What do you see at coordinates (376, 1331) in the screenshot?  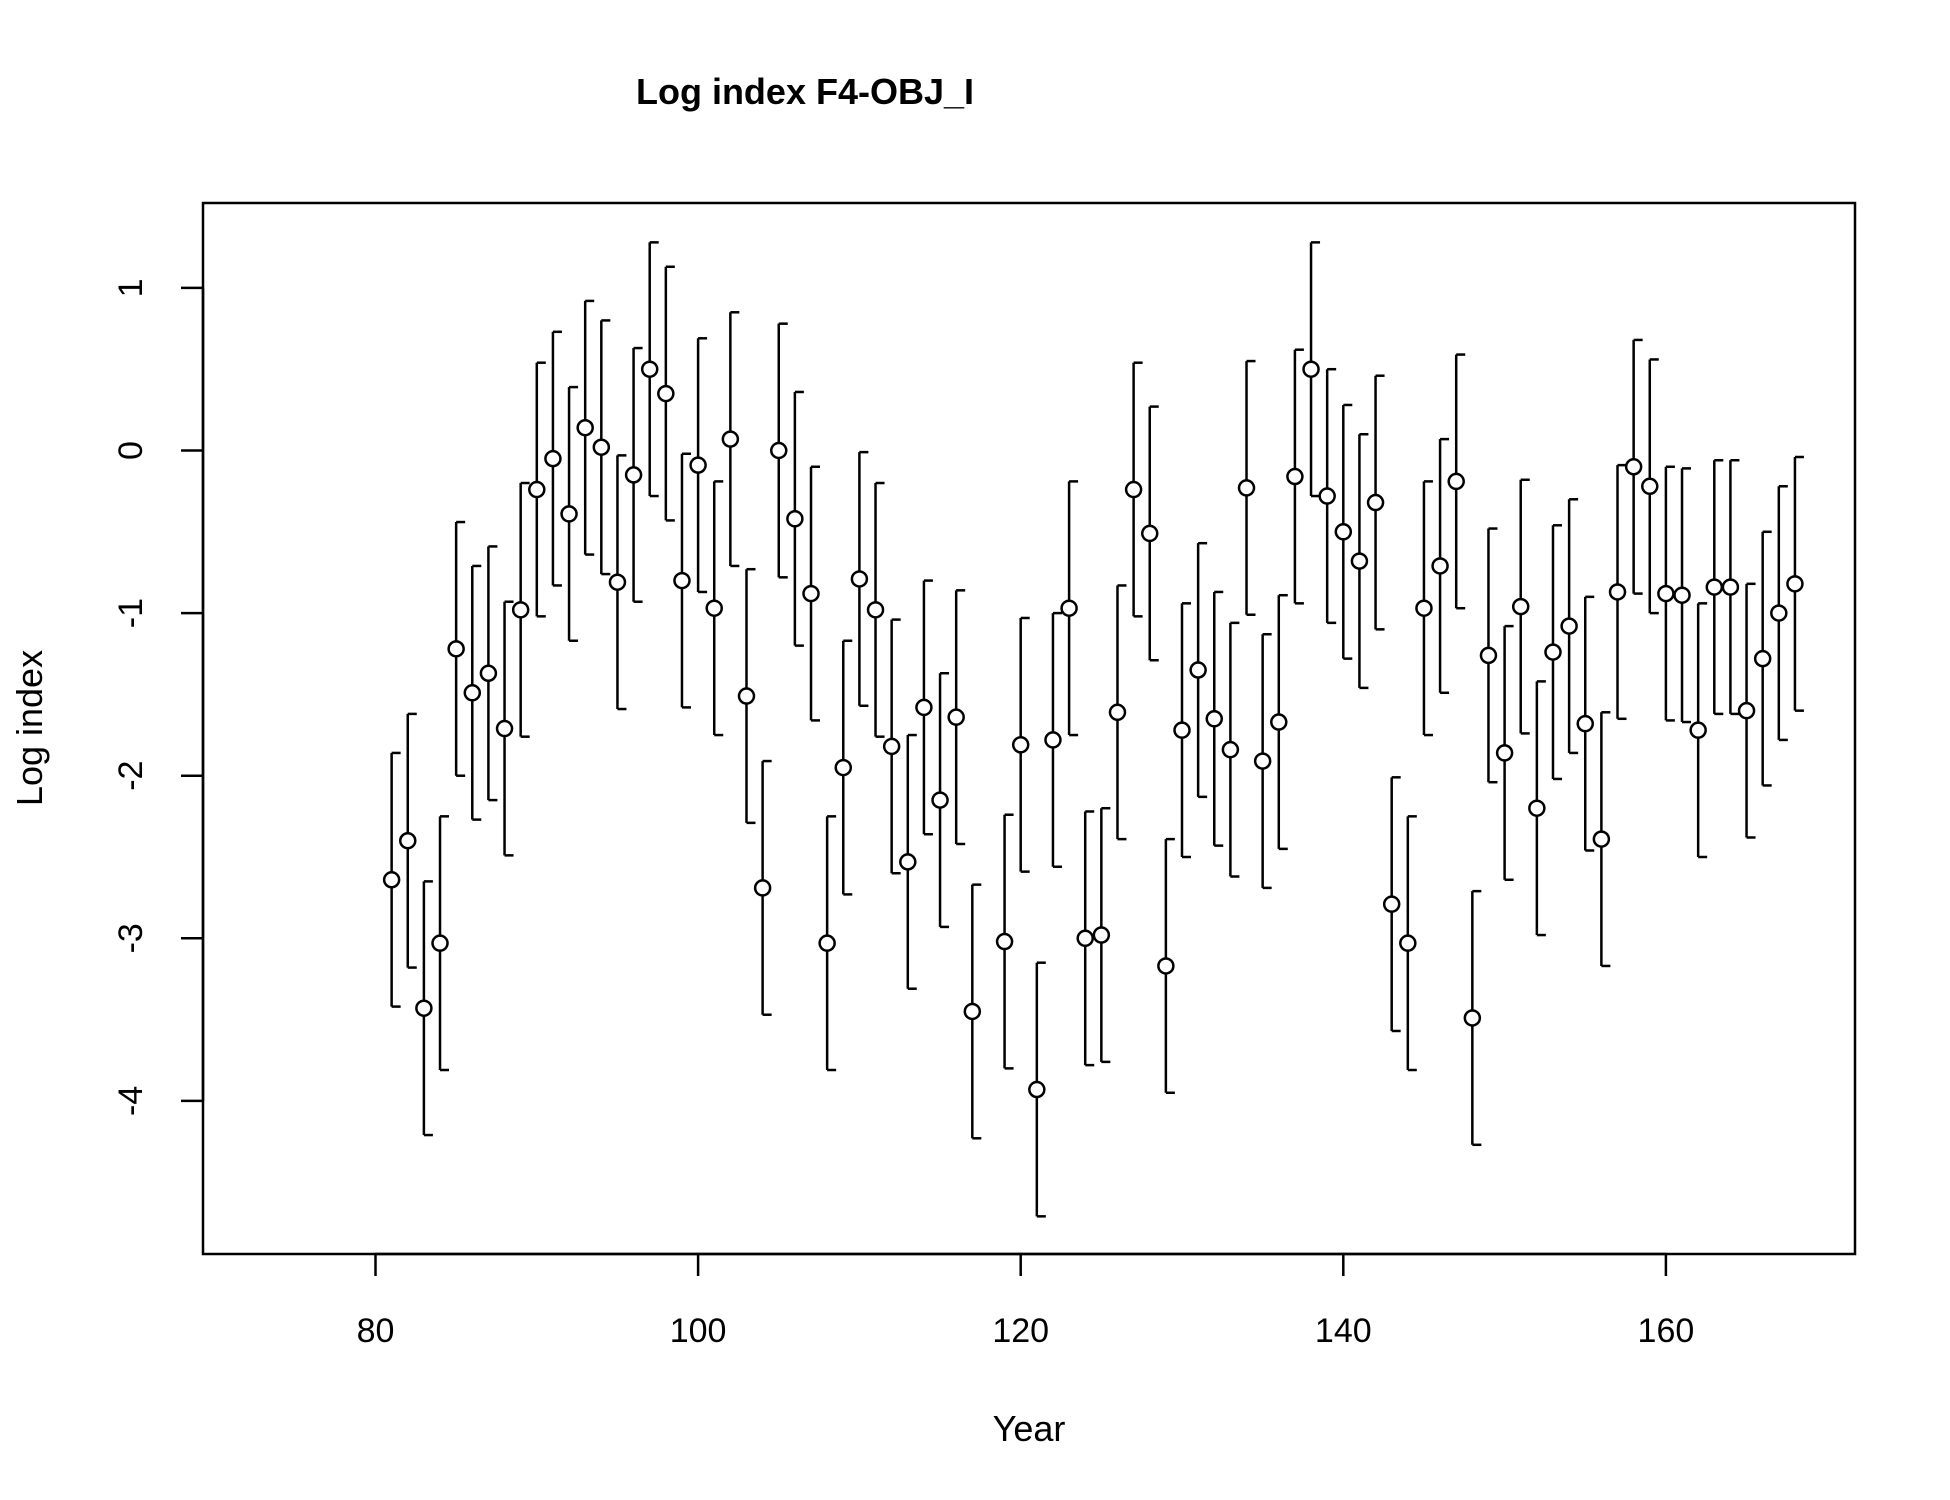 I see `x-tick-label: 80` at bounding box center [376, 1331].